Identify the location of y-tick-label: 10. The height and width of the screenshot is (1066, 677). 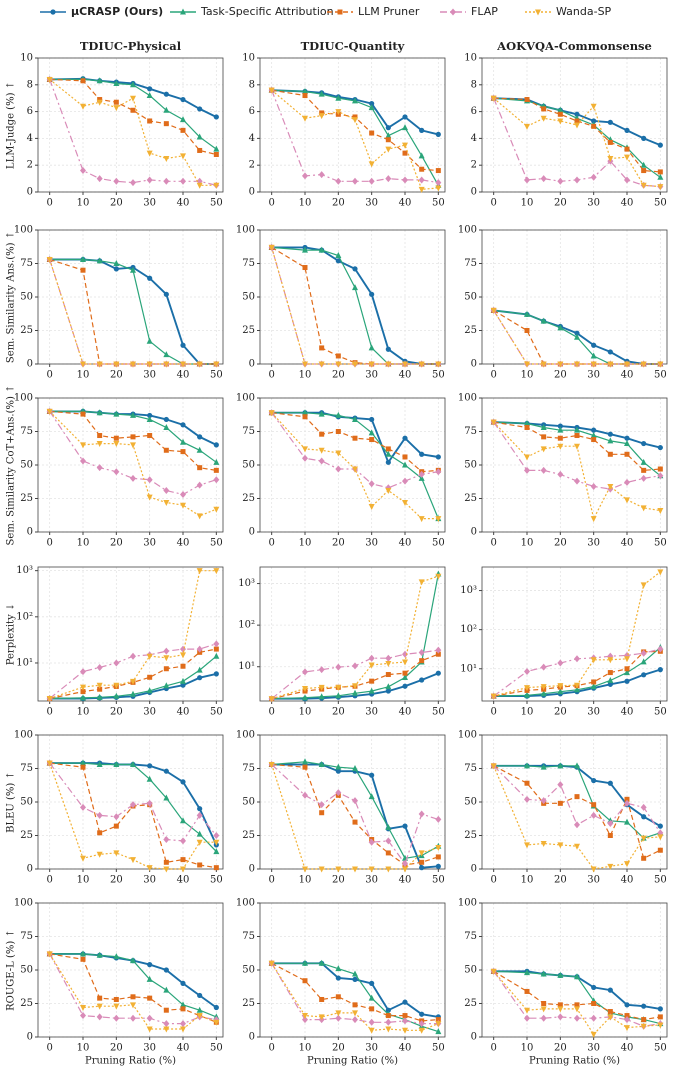
(26, 58).